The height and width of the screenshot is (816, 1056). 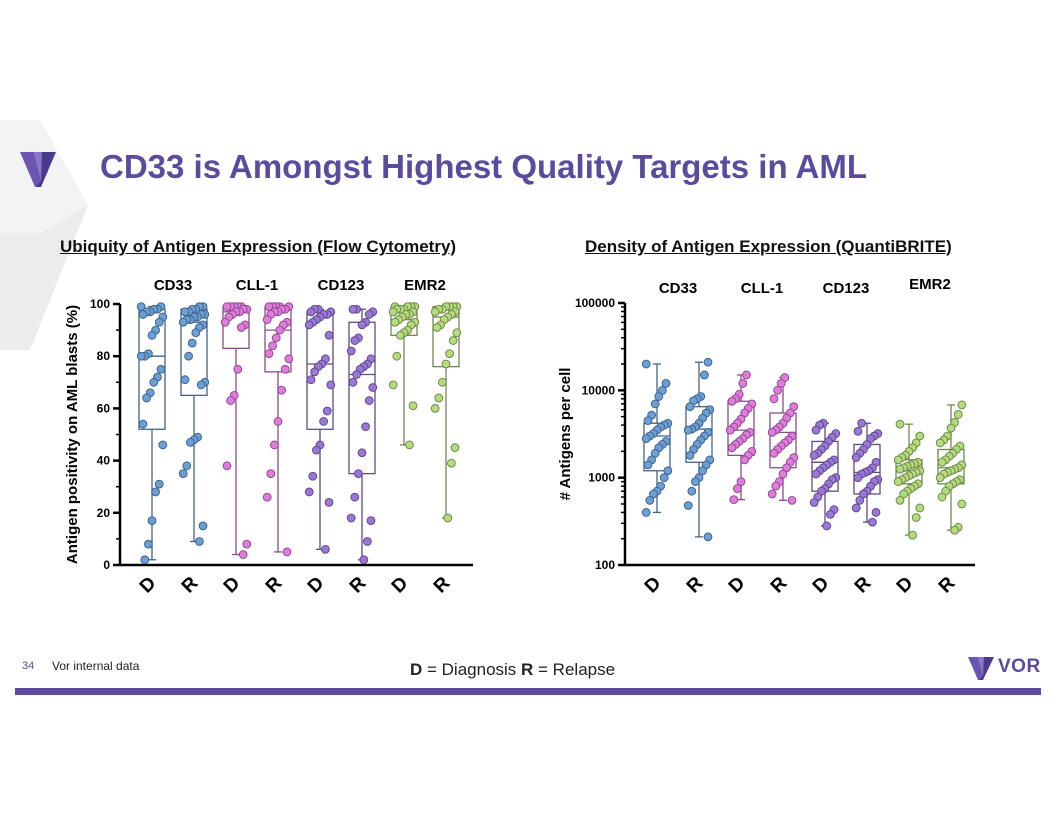 What do you see at coordinates (528, 691) in the screenshot?
I see `footer-bar` at bounding box center [528, 691].